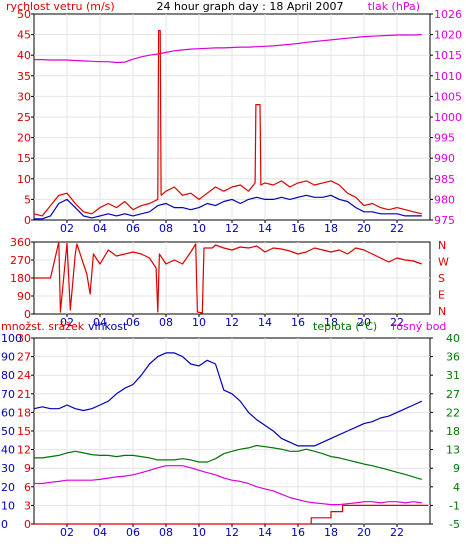 The height and width of the screenshot is (556, 466). Describe the element at coordinates (448, 96) in the screenshot. I see `y-tick-label-right: 1005` at that location.